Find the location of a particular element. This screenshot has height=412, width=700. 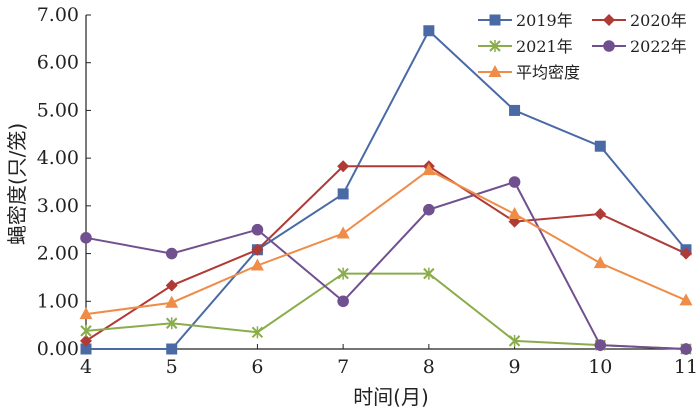

x-tick-label: 10 is located at coordinates (600, 367).